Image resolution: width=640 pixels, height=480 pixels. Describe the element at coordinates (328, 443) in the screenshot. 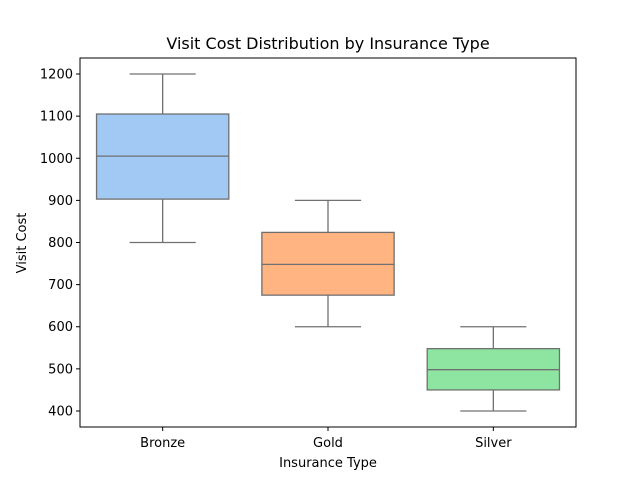

I see `x-tick-label: Gold` at that location.